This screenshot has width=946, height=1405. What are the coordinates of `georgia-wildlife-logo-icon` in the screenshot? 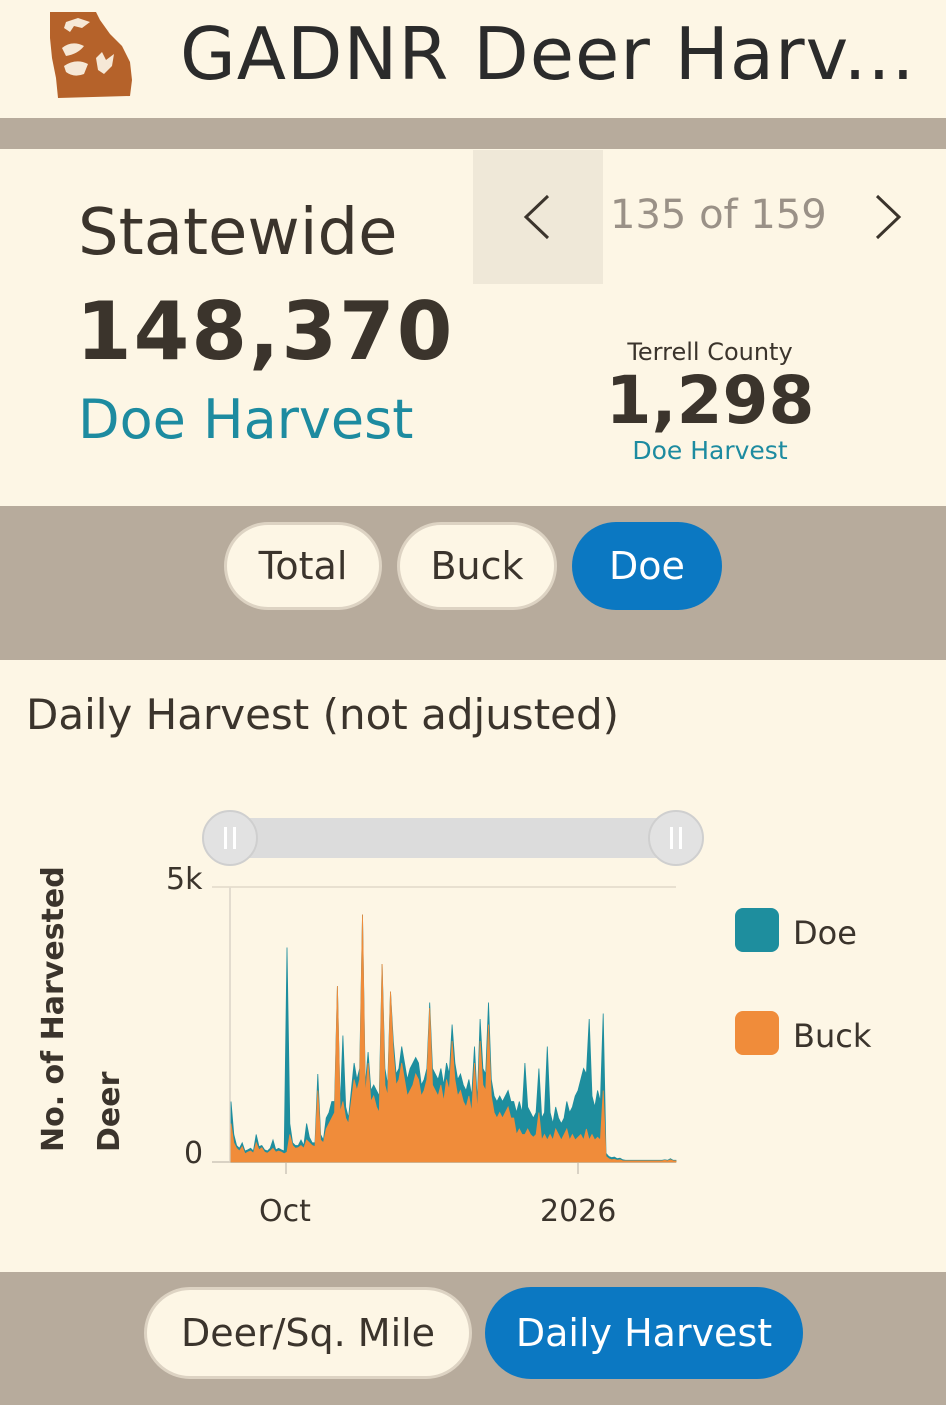 It's located at (91, 55).